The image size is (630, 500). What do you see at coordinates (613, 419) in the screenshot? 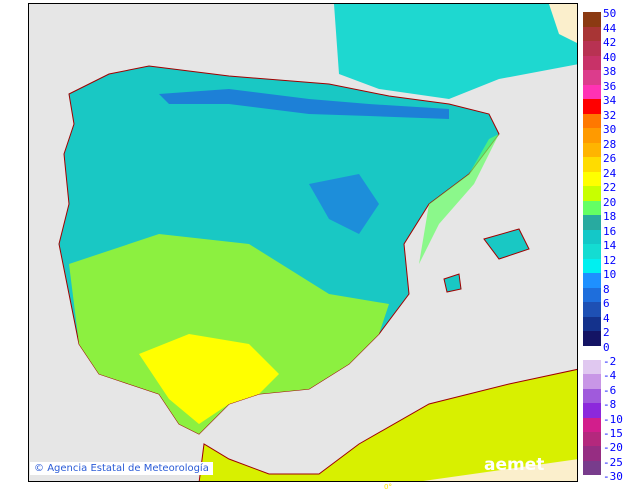
I see `legend-negative-label: -10` at bounding box center [613, 419].